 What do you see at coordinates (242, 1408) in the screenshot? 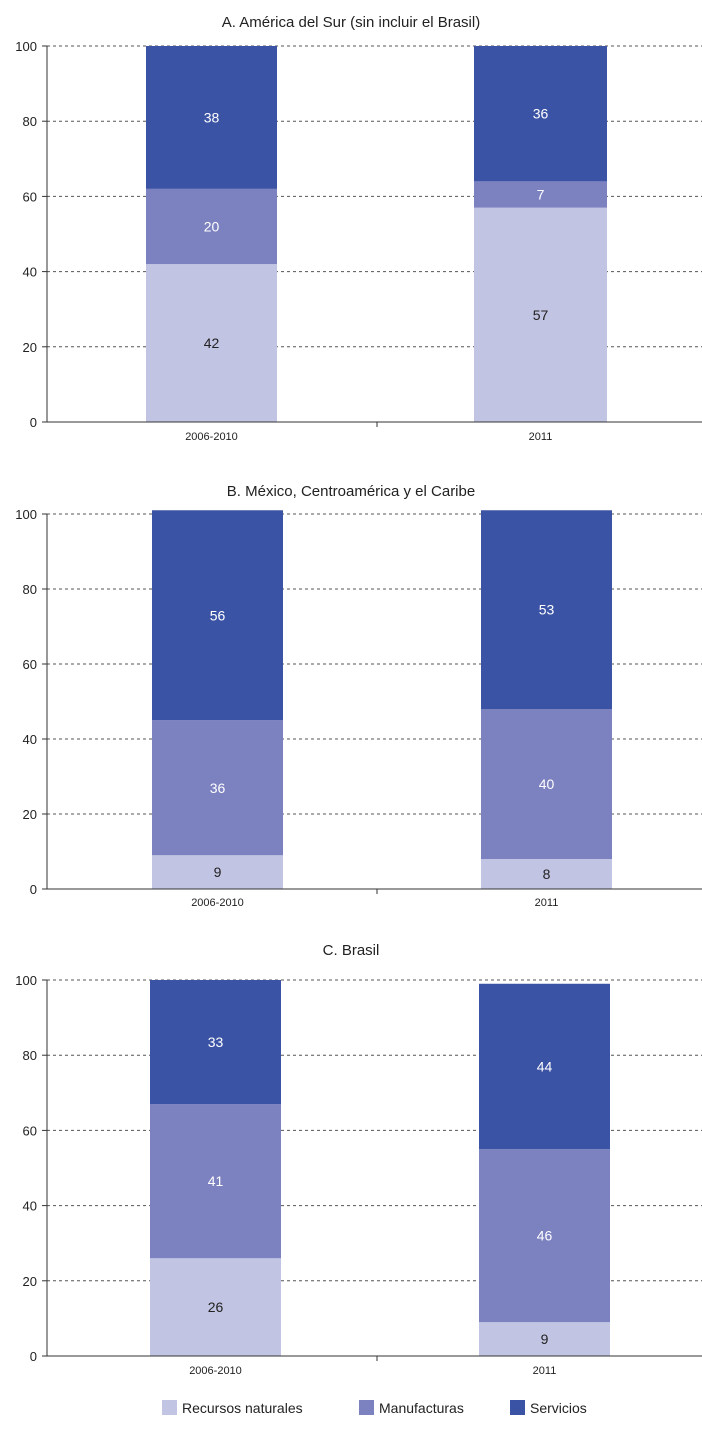
I see `legend-label: Recursos naturales` at bounding box center [242, 1408].